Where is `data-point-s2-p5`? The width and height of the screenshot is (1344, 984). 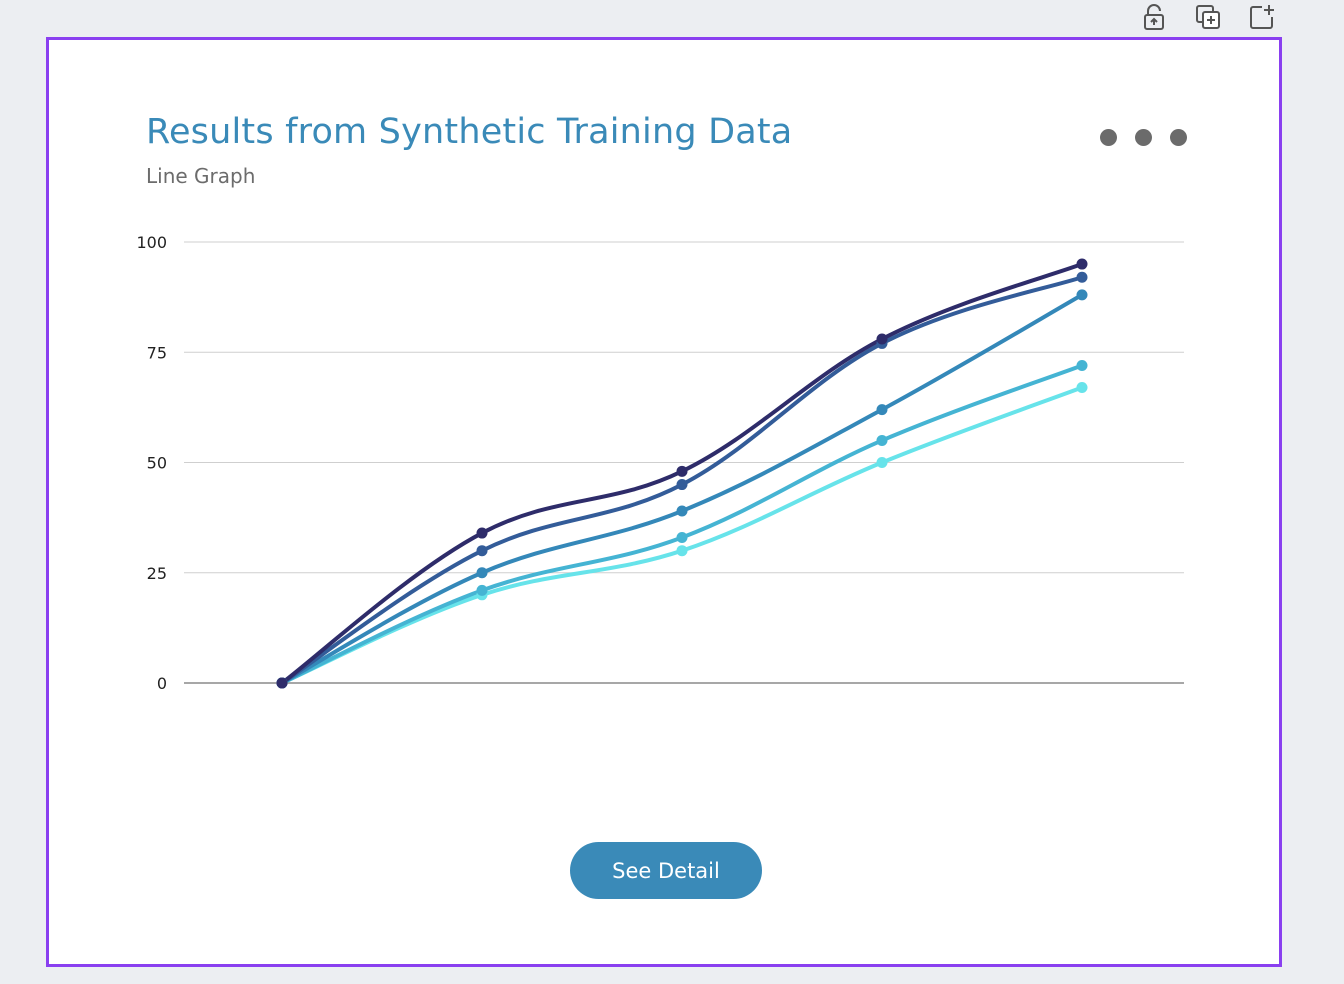
data-point-s2-p5 is located at coordinates (1082, 365).